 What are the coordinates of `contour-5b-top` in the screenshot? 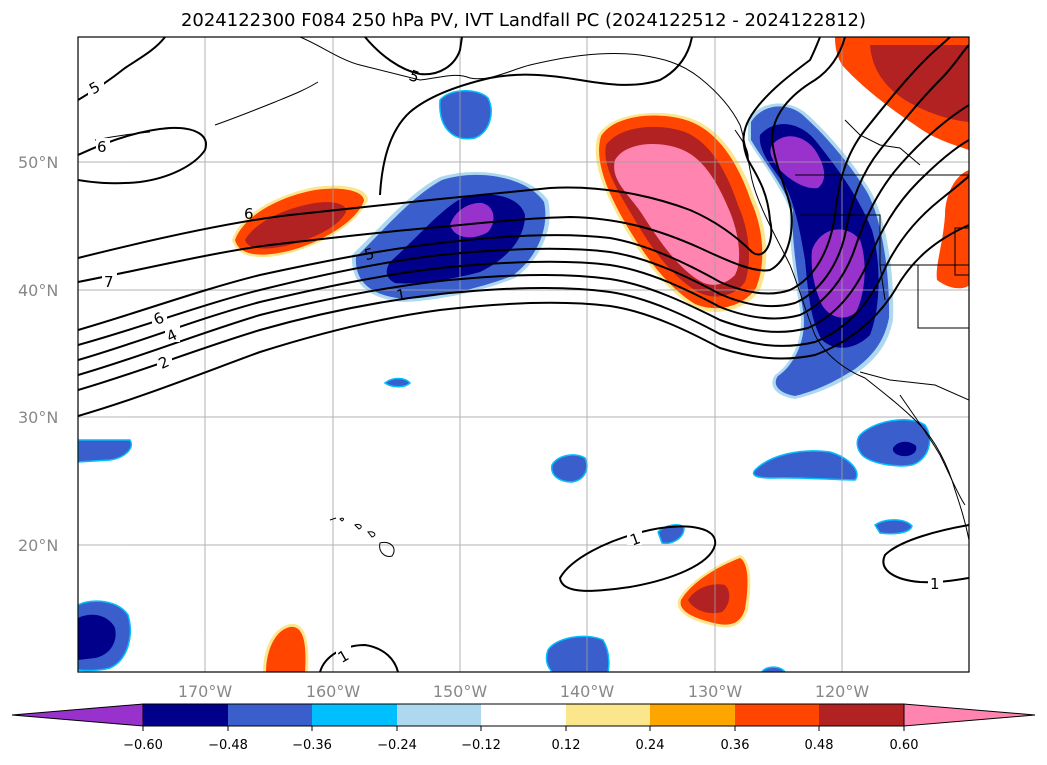 It's located at (413, 56).